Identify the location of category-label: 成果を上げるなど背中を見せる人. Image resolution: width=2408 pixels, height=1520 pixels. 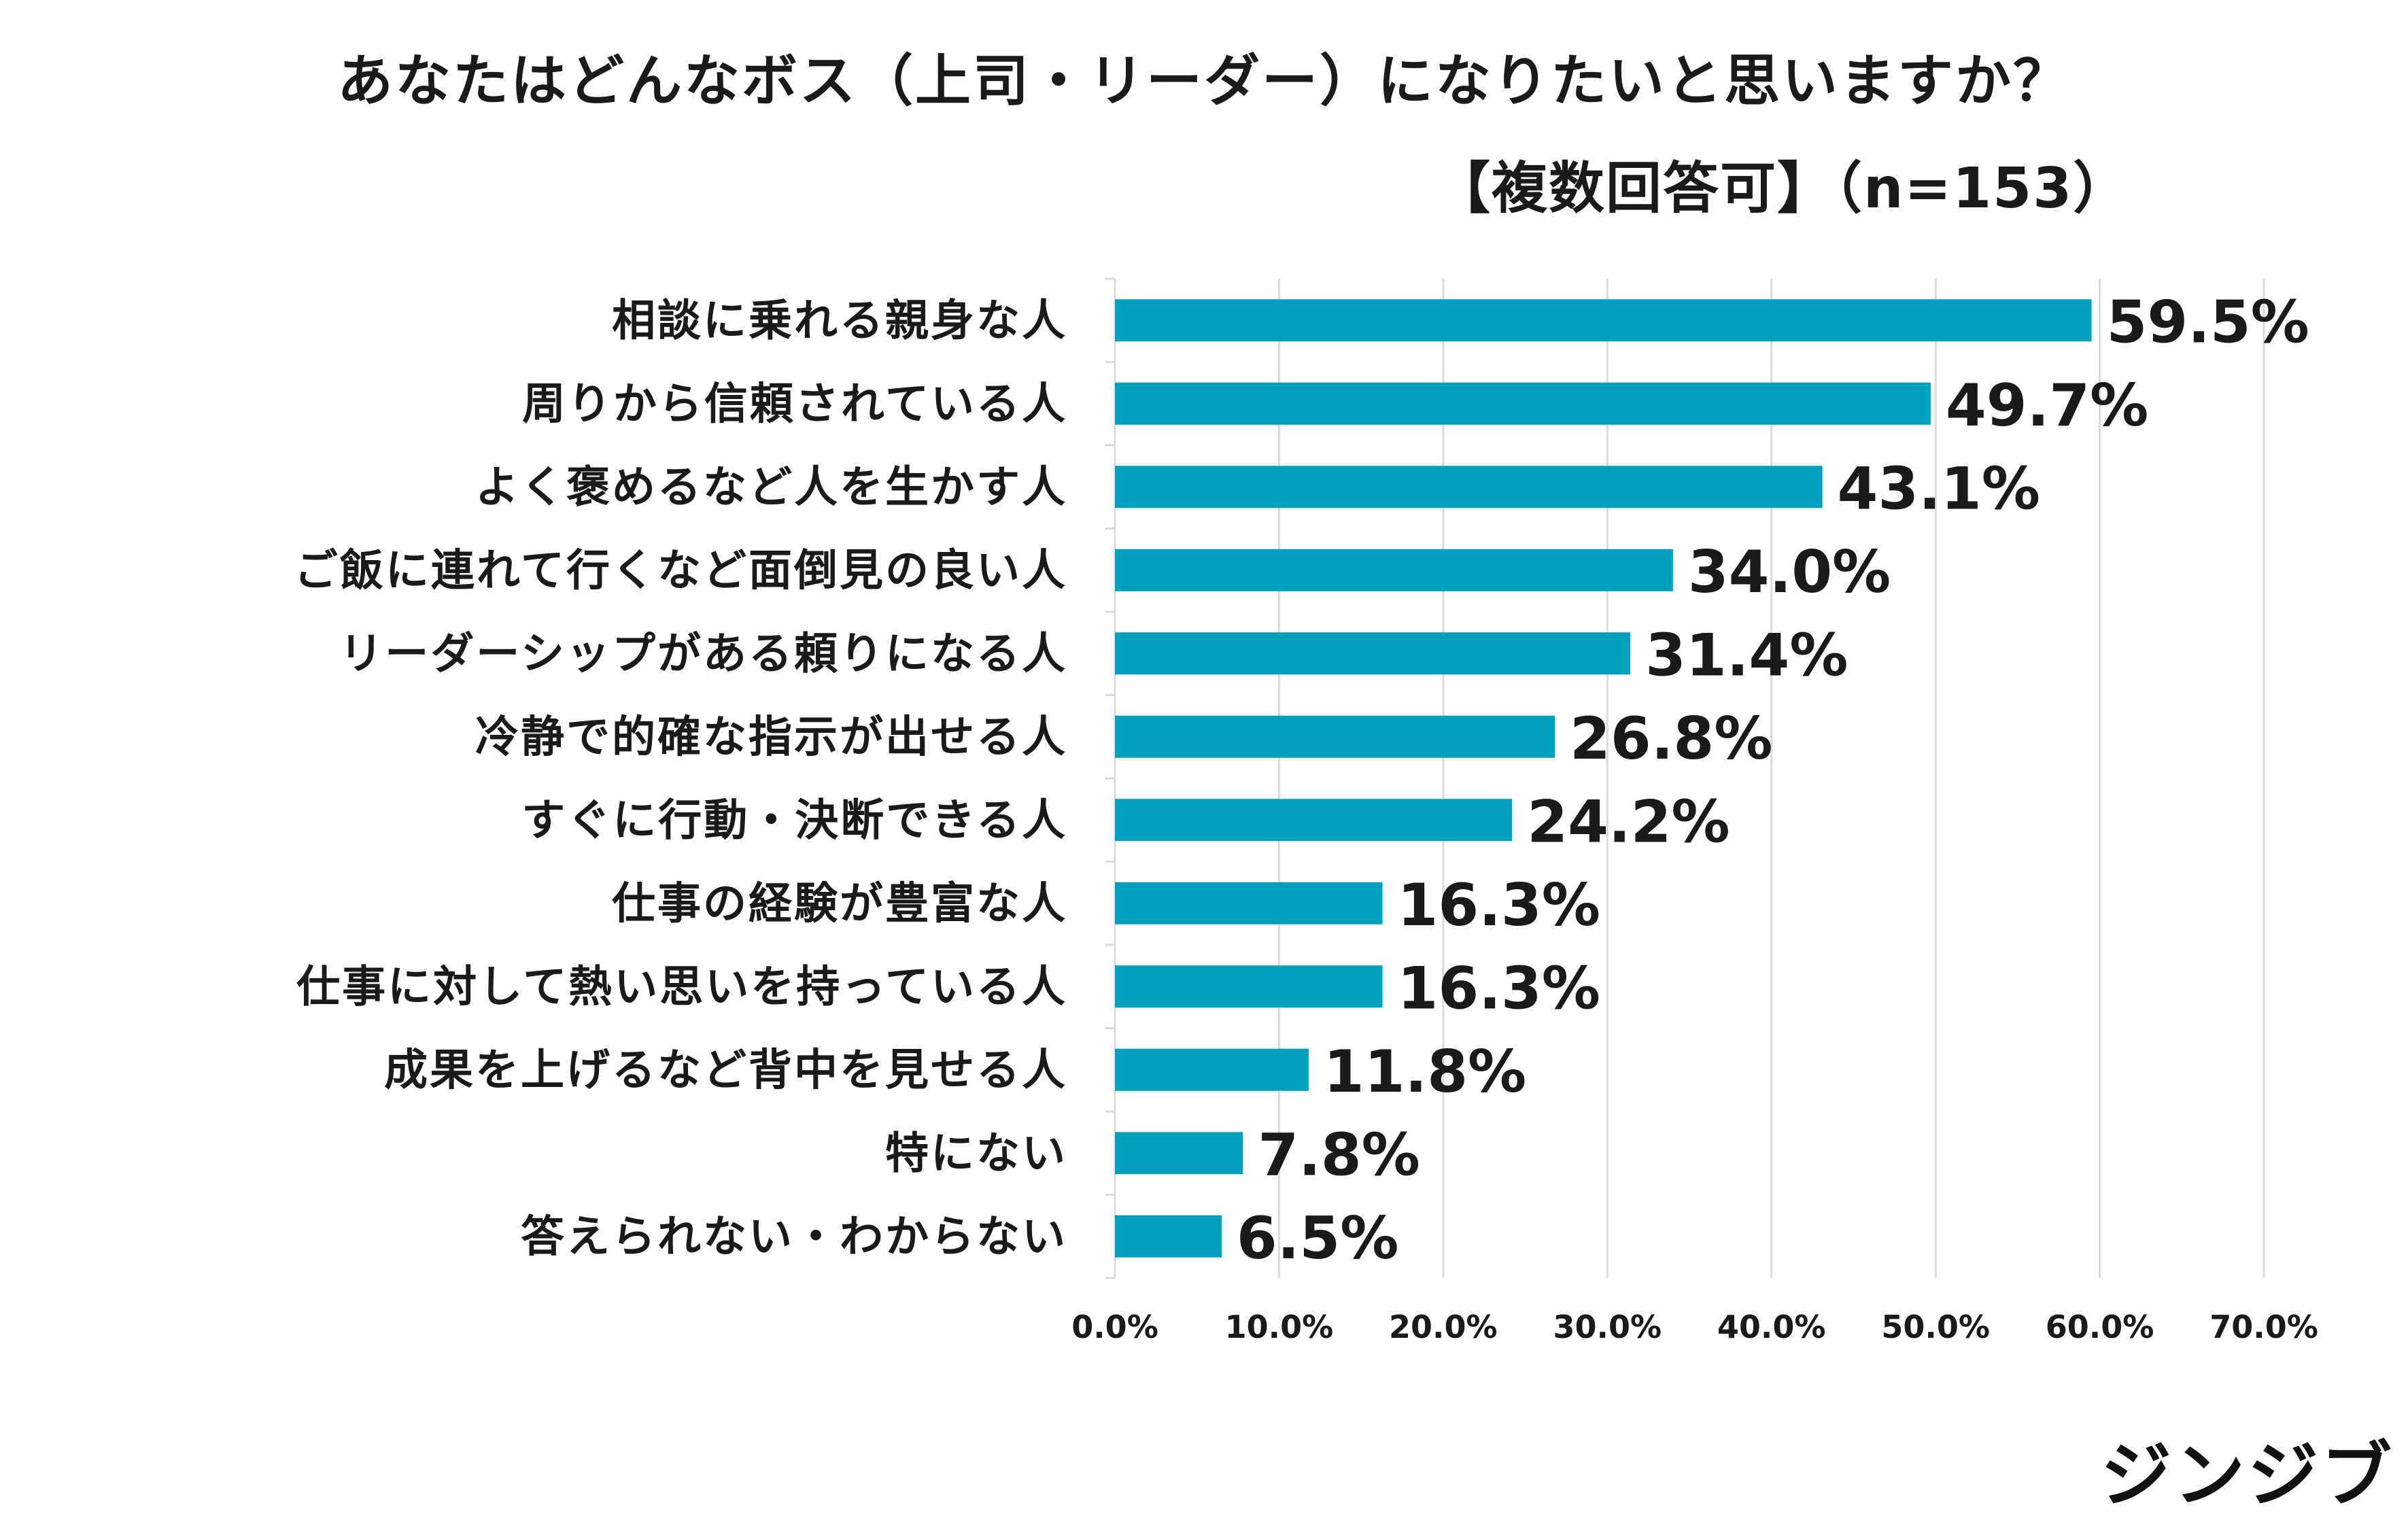
(725, 1071).